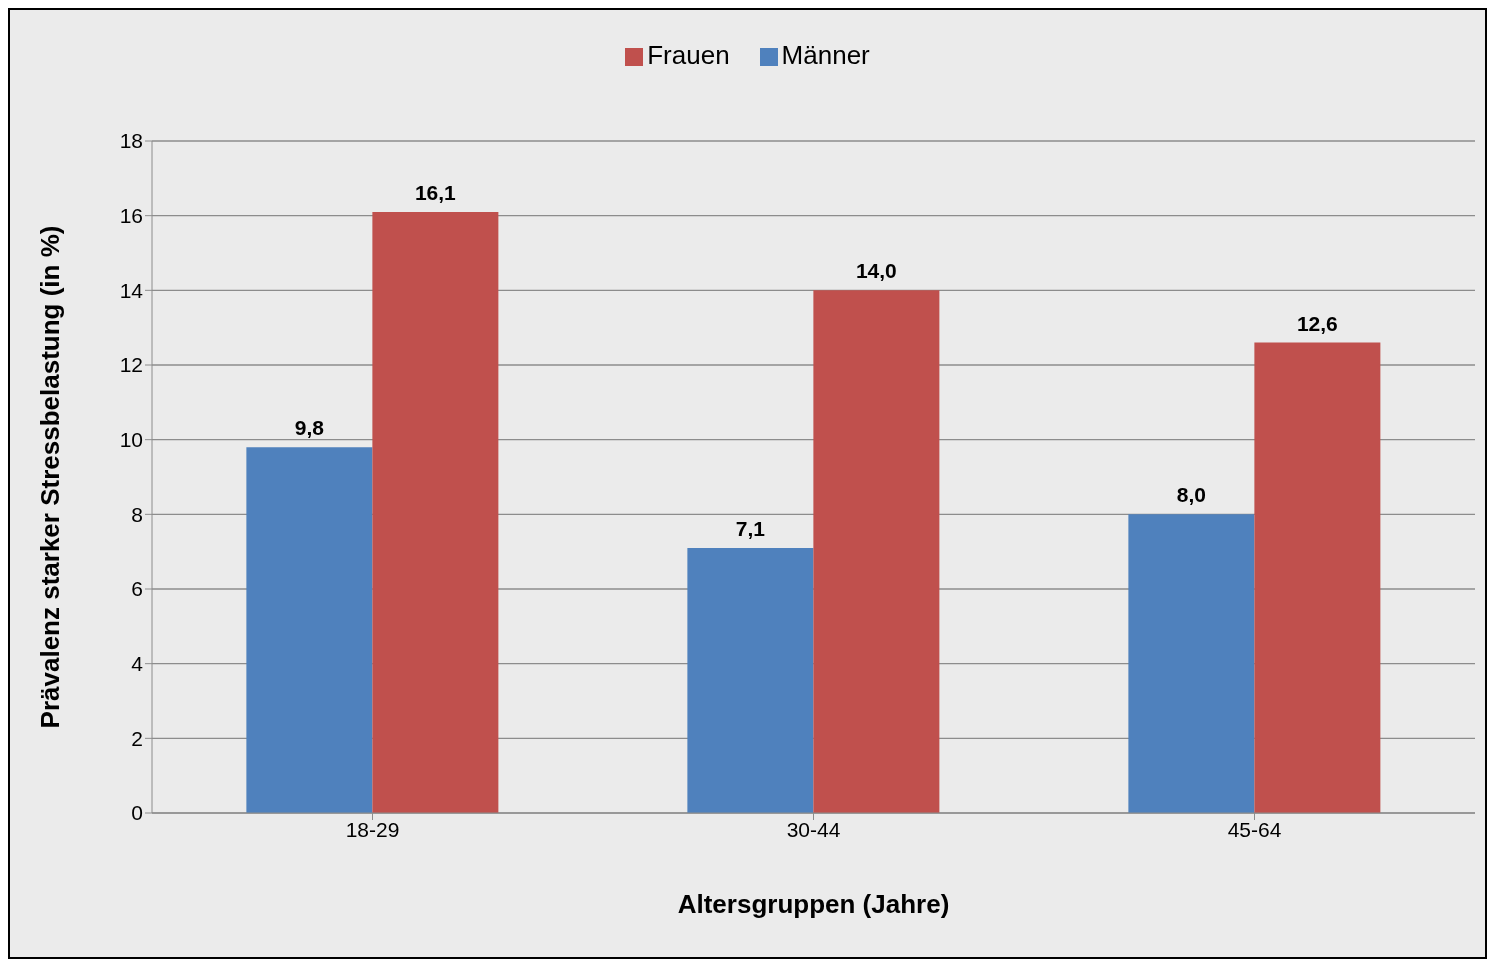 This screenshot has width=1487, height=959. Describe the element at coordinates (131, 290) in the screenshot. I see `y-tick-label: 14` at that location.